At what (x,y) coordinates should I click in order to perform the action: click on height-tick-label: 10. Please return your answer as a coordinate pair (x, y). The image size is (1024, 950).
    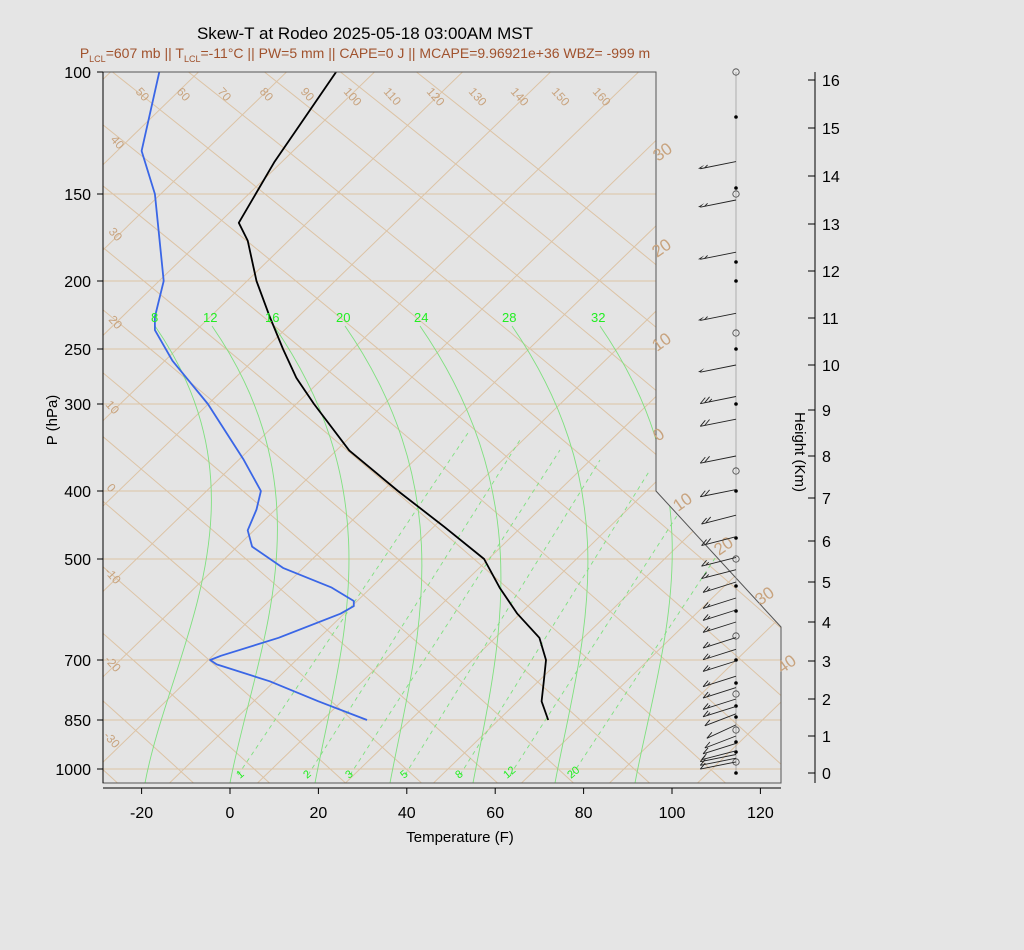
    Looking at the image, I should click on (831, 366).